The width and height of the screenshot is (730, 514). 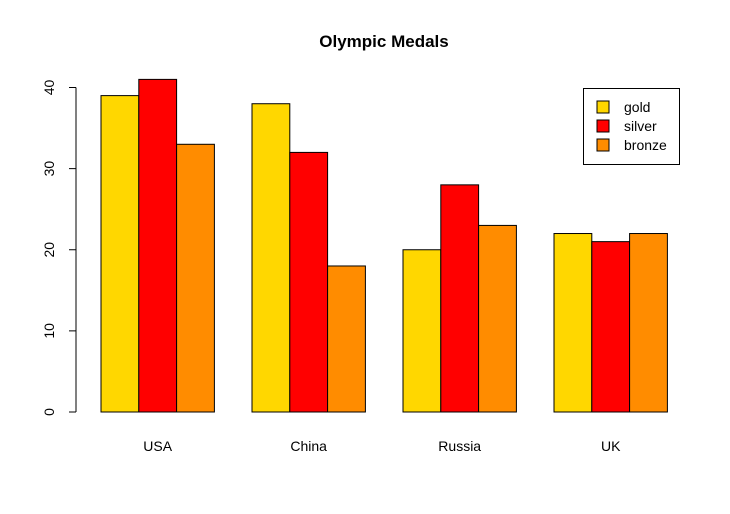 What do you see at coordinates (640, 126) in the screenshot?
I see `legend-label-silver: silver` at bounding box center [640, 126].